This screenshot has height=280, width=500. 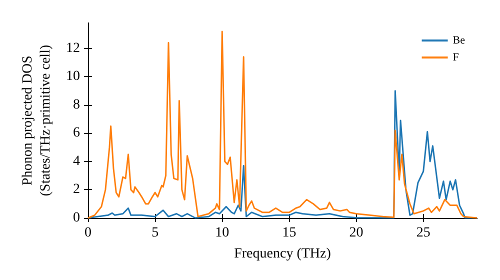 I want to click on y-tick-label: 8, so click(x=76, y=104).